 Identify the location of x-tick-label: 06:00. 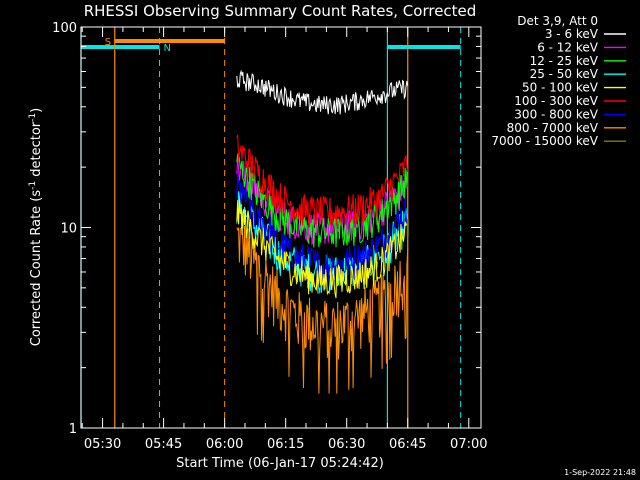
(224, 444).